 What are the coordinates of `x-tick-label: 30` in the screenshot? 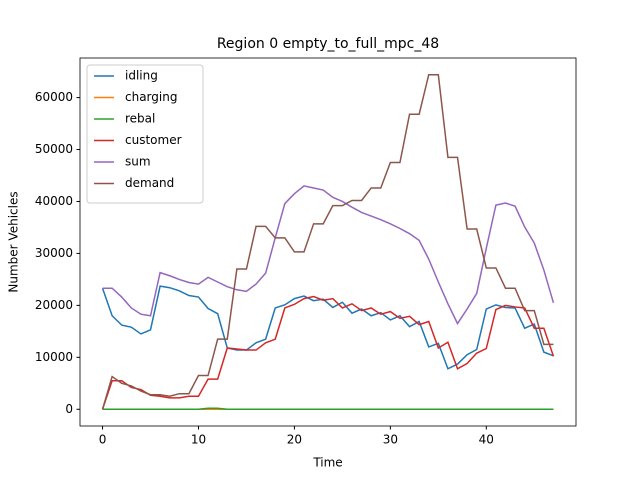 It's located at (390, 440).